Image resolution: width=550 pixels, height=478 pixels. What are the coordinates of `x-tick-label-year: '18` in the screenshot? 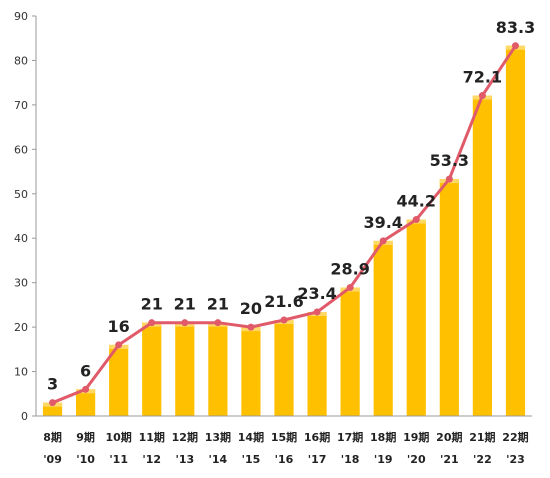 It's located at (350, 459).